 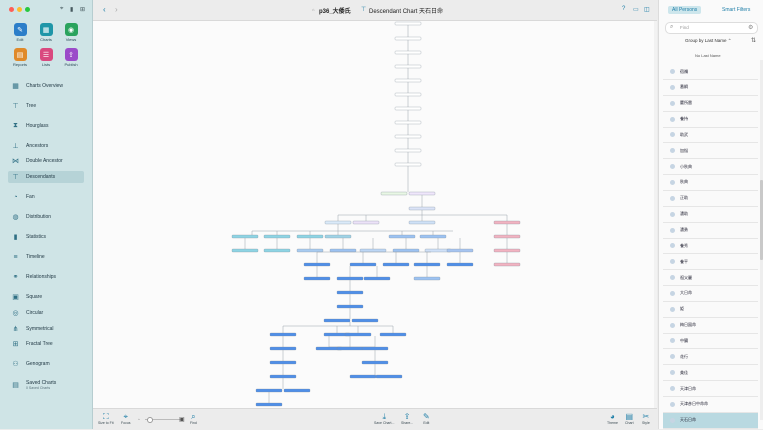 What do you see at coordinates (751, 28) in the screenshot?
I see `search-settings-icon: ⚙` at bounding box center [751, 28].